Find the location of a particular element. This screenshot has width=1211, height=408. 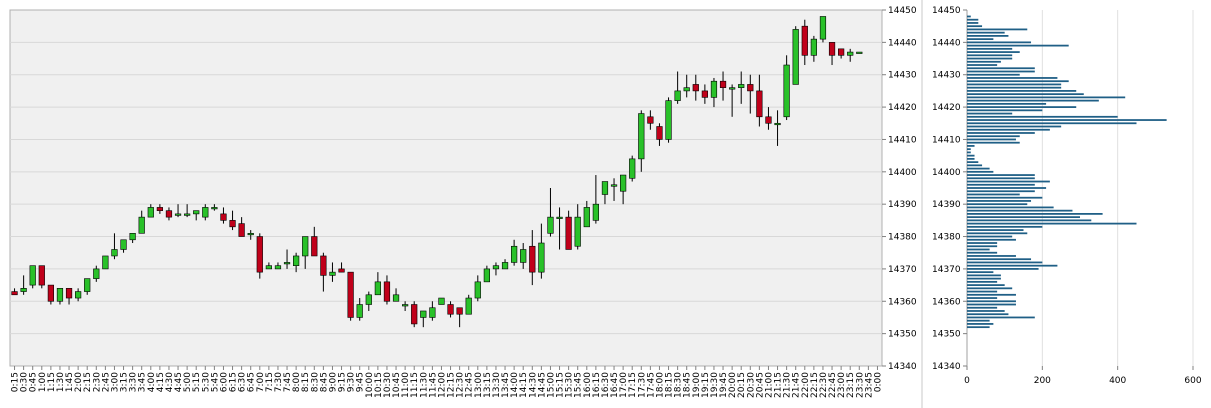

time-tick-label: 10:45 is located at coordinates (397, 385).